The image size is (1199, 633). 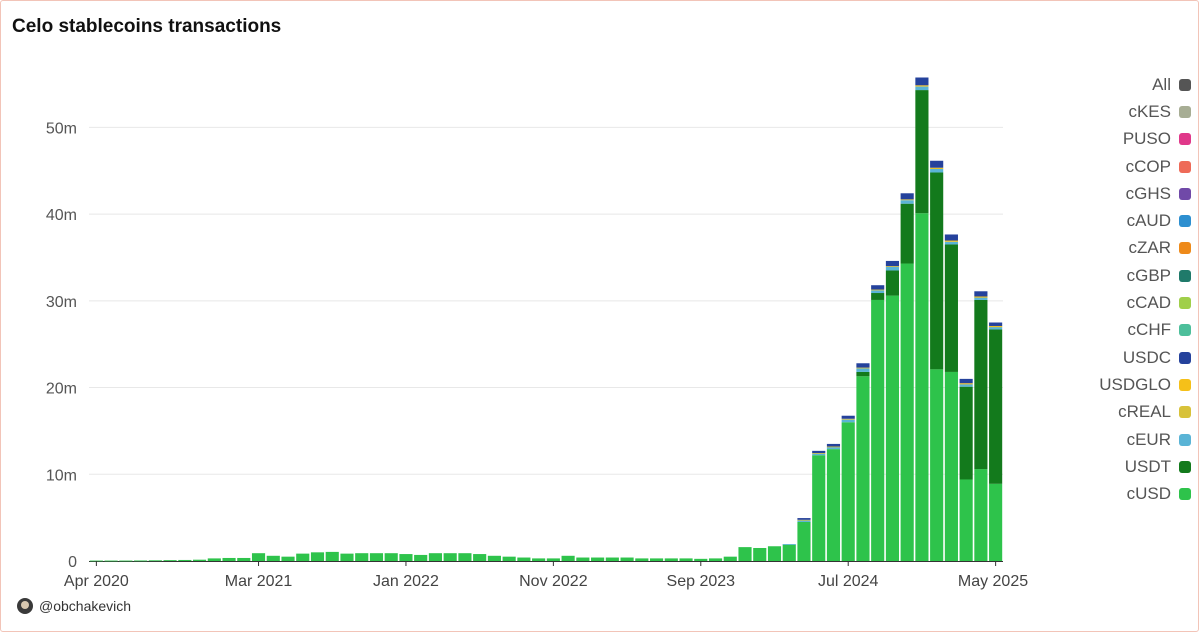 What do you see at coordinates (1136, 111) in the screenshot?
I see `legend-item-ckes: cKES` at bounding box center [1136, 111].